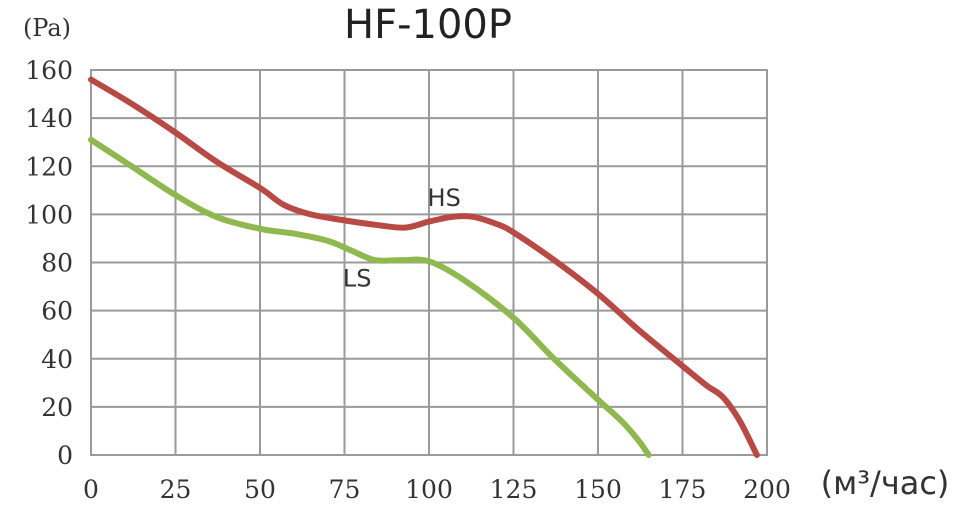 Image resolution: width=962 pixels, height=510 pixels. What do you see at coordinates (57, 311) in the screenshot?
I see `y-tick-label: 60` at bounding box center [57, 311].